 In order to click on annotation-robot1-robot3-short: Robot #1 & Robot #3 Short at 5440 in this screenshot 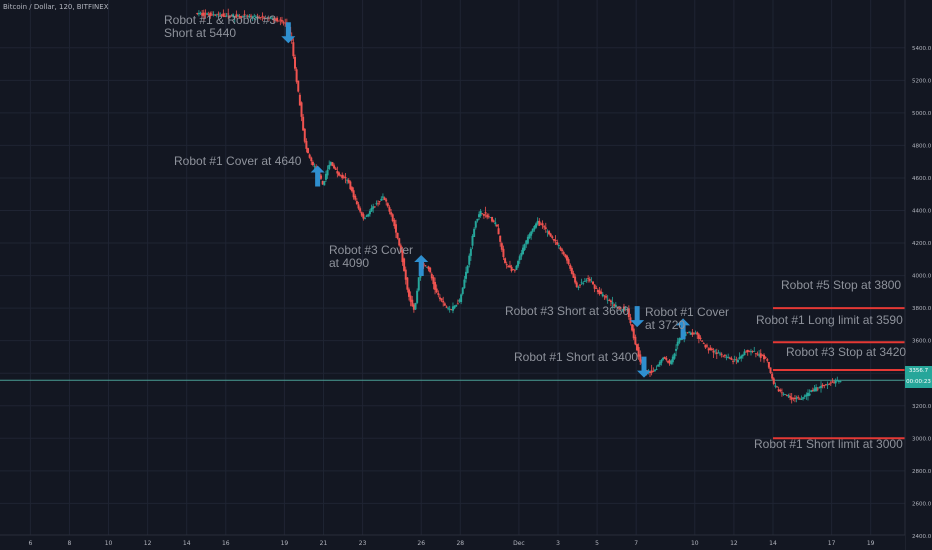, I will do `click(220, 26)`.